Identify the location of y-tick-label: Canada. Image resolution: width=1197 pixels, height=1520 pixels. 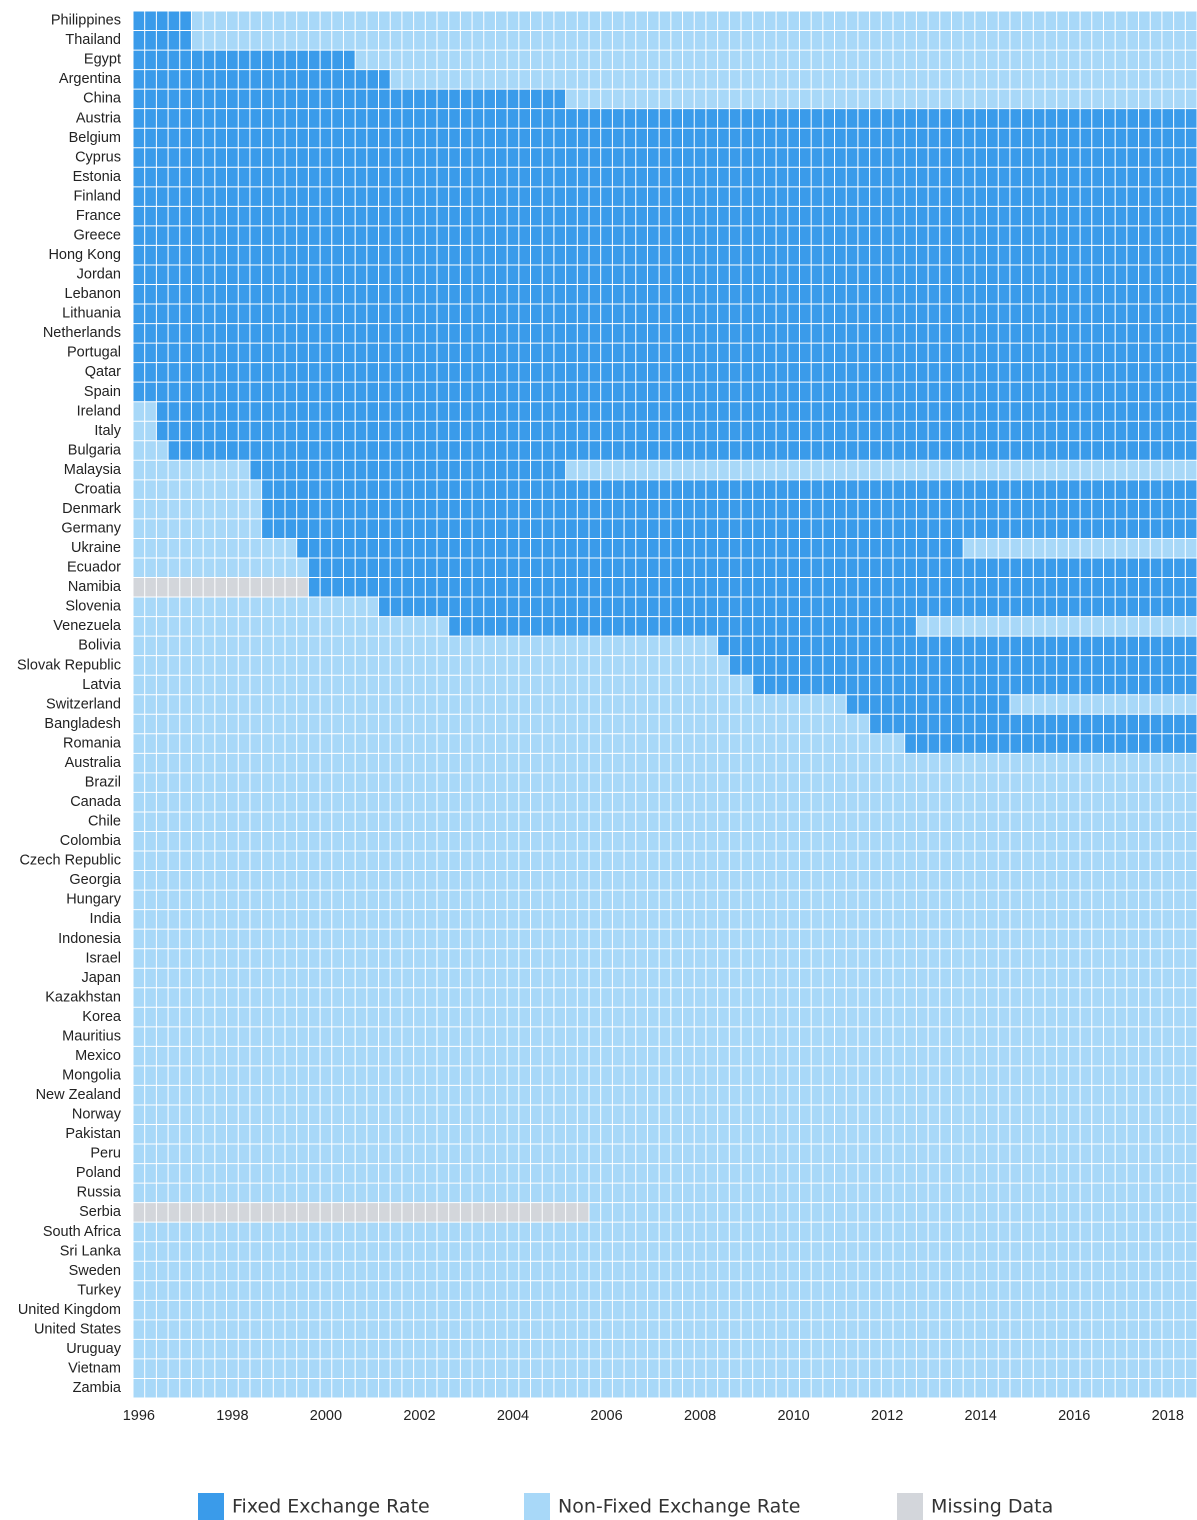
(96, 802).